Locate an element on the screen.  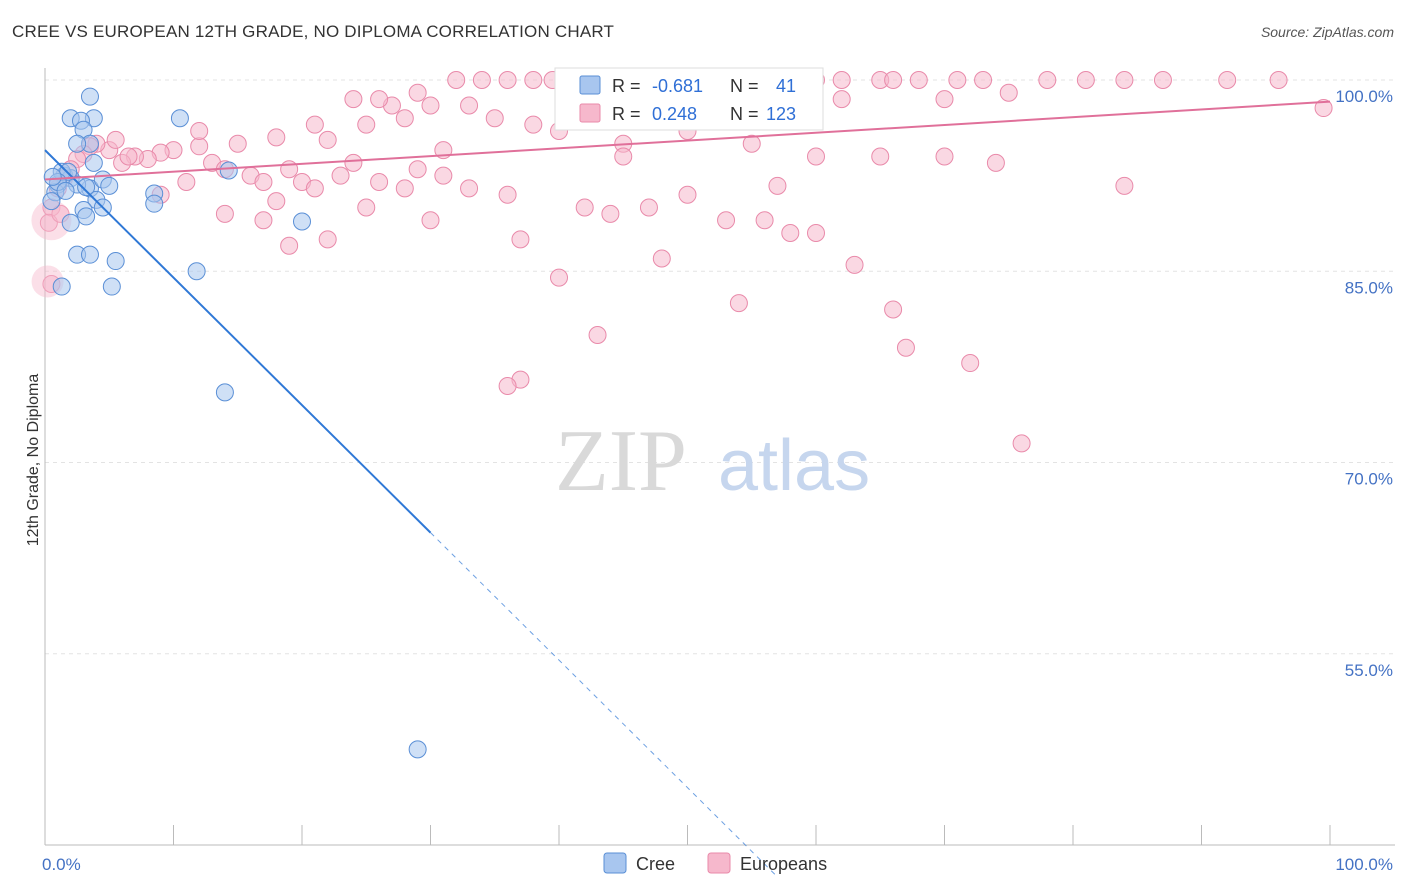
cree-trend-line-extension is located at coordinates (604, 705).